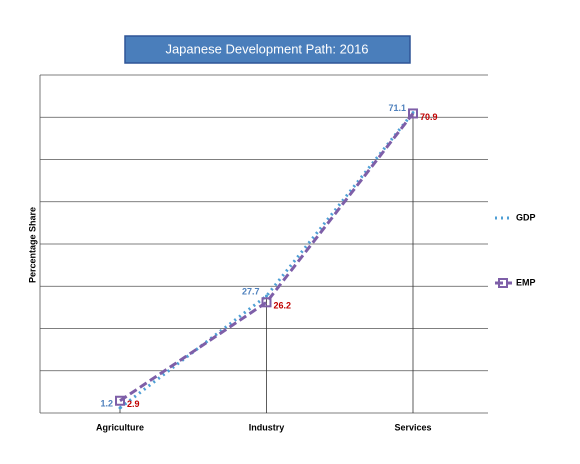 This screenshot has width=580, height=464. Describe the element at coordinates (429, 117) in the screenshot. I see `data-label: 70.9` at that location.